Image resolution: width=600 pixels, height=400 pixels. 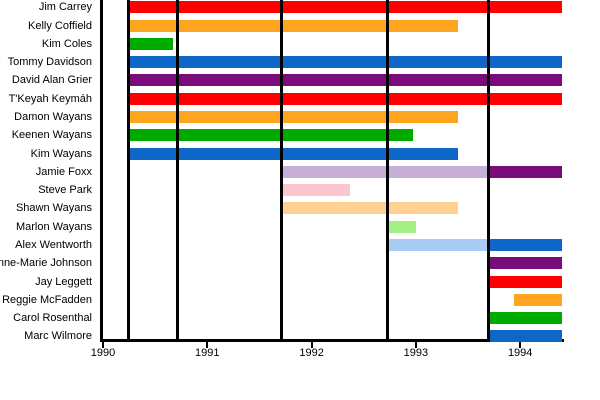 What do you see at coordinates (53, 244) in the screenshot?
I see `row-label: Alex Wentworth` at bounding box center [53, 244].